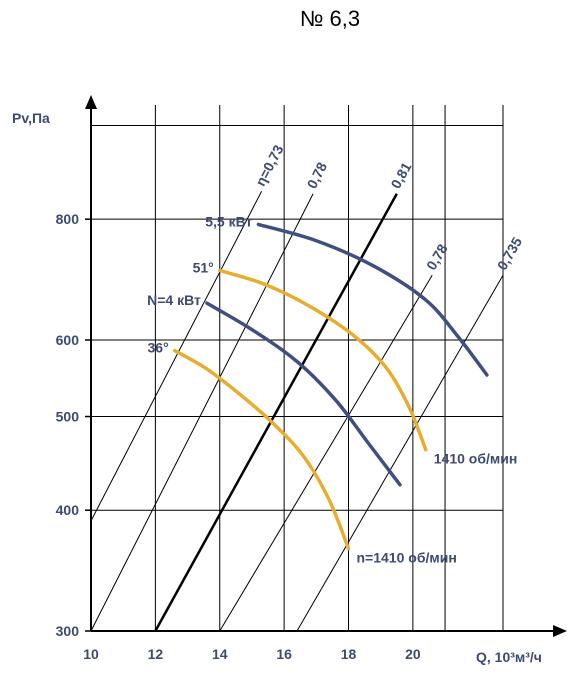 This screenshot has width=578, height=679. I want to click on rpm-label: n=1410 об/мин, so click(407, 558).